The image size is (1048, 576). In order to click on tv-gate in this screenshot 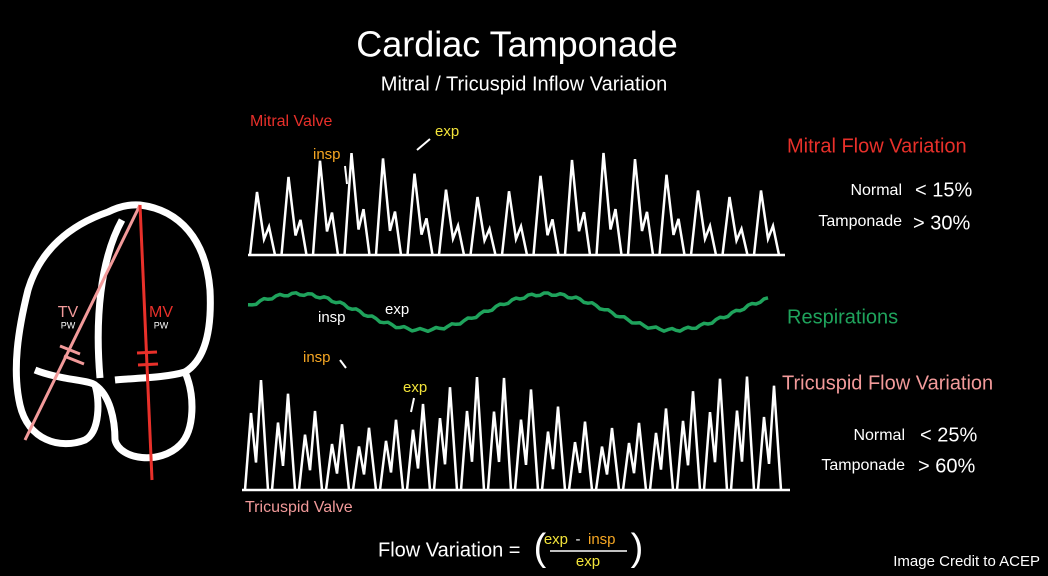, I will do `click(72, 355)`.